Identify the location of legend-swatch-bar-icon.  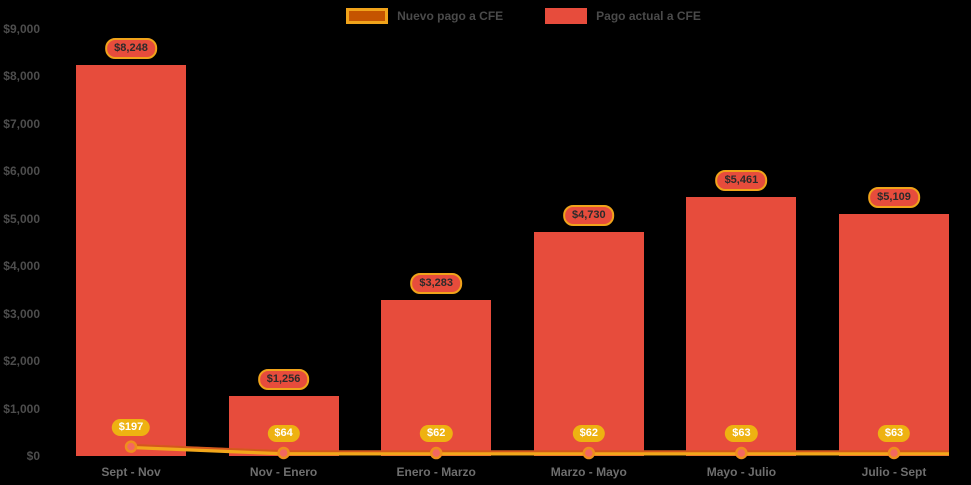
(566, 16).